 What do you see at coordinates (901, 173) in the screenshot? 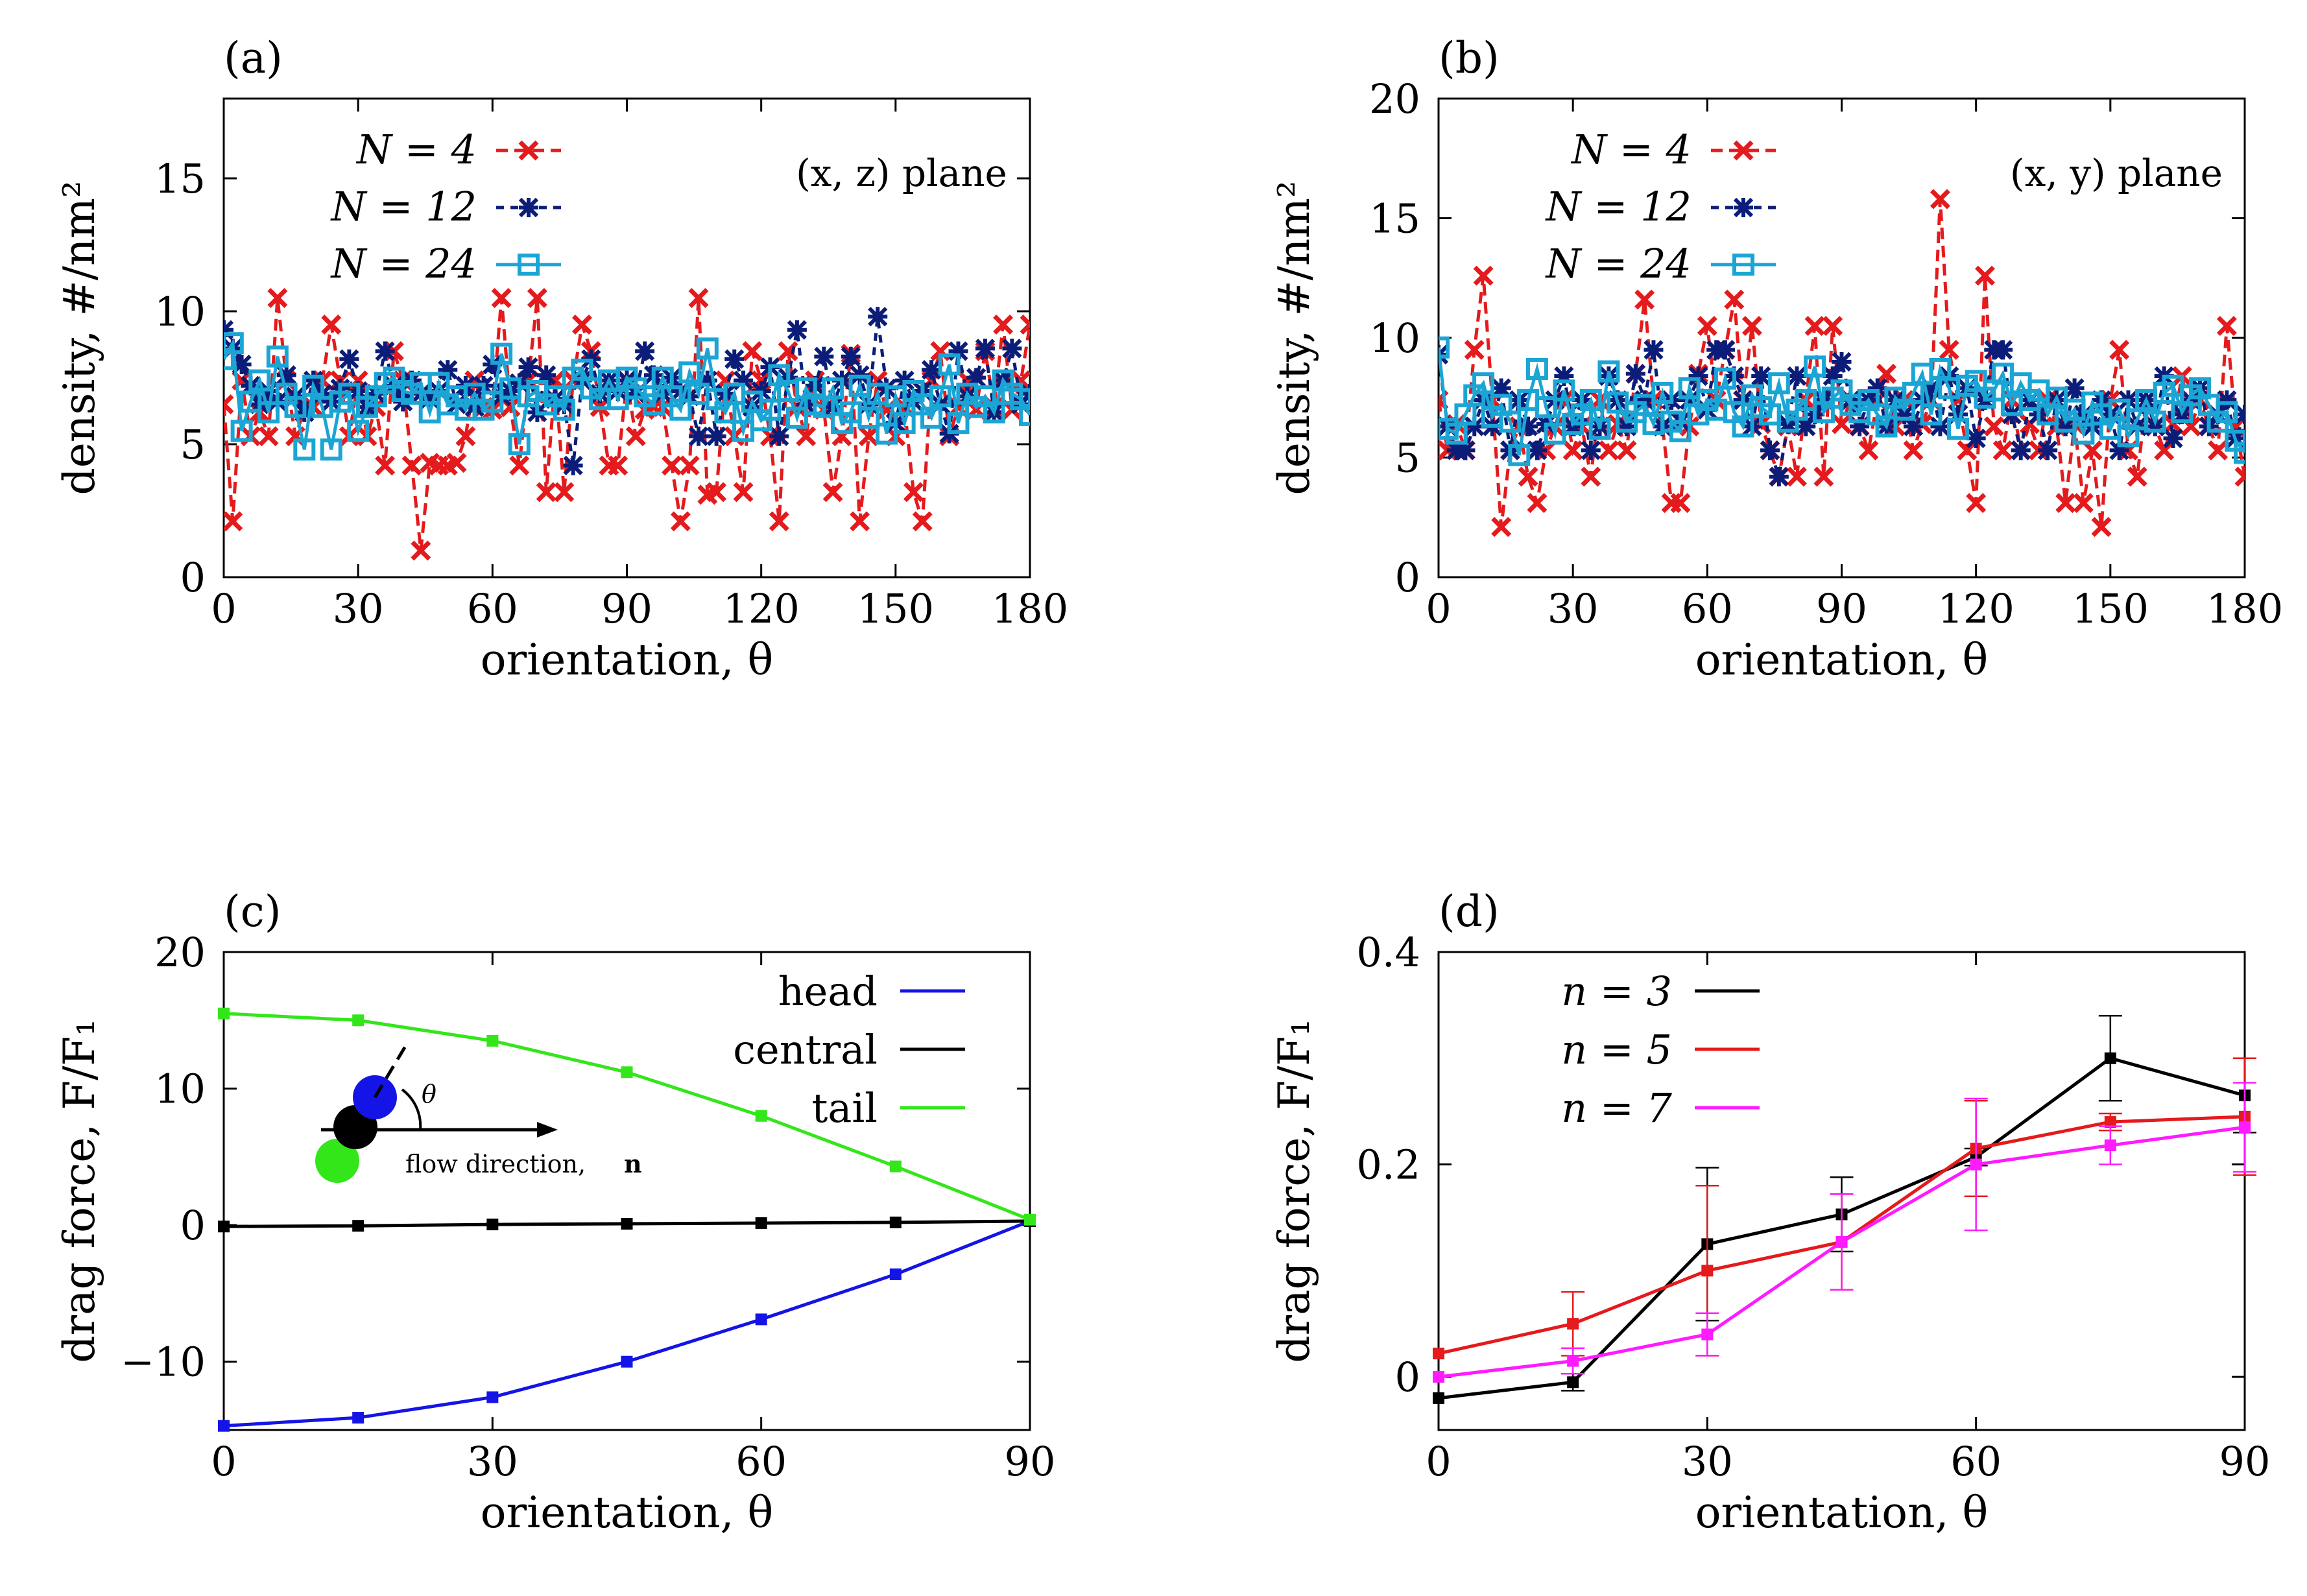
I see `plane-annotation: (x, z) plane` at bounding box center [901, 173].